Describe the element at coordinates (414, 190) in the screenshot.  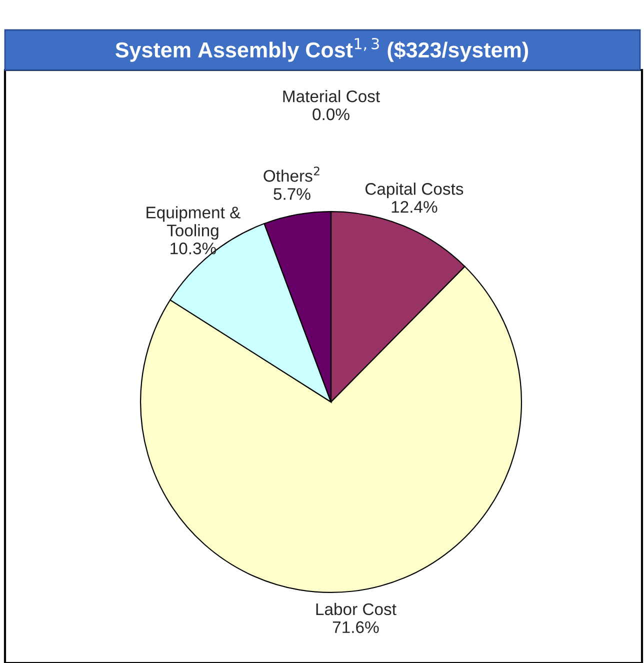
I see `slice-label: Capital Costs` at that location.